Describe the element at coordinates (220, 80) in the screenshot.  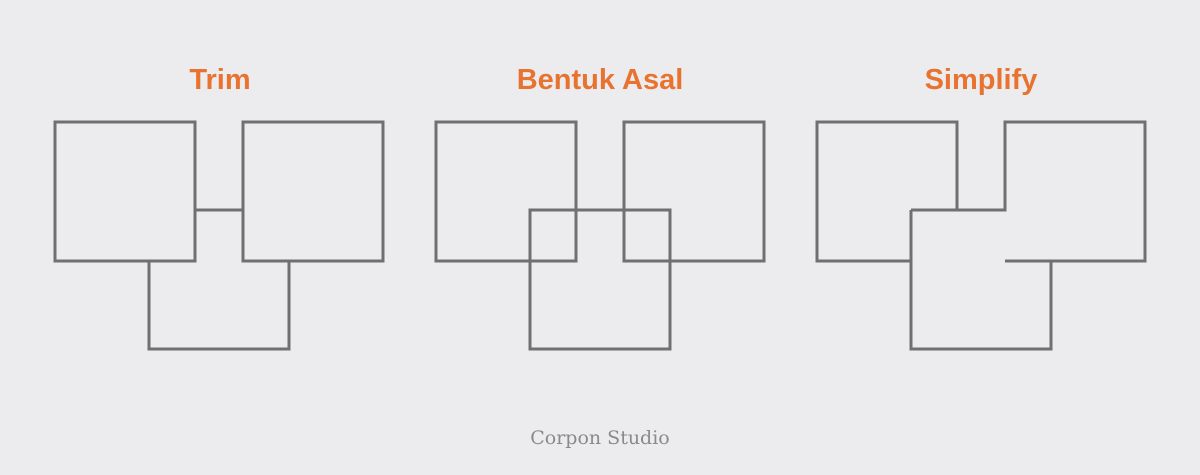
I see `panel-title-trim: Trim` at that location.